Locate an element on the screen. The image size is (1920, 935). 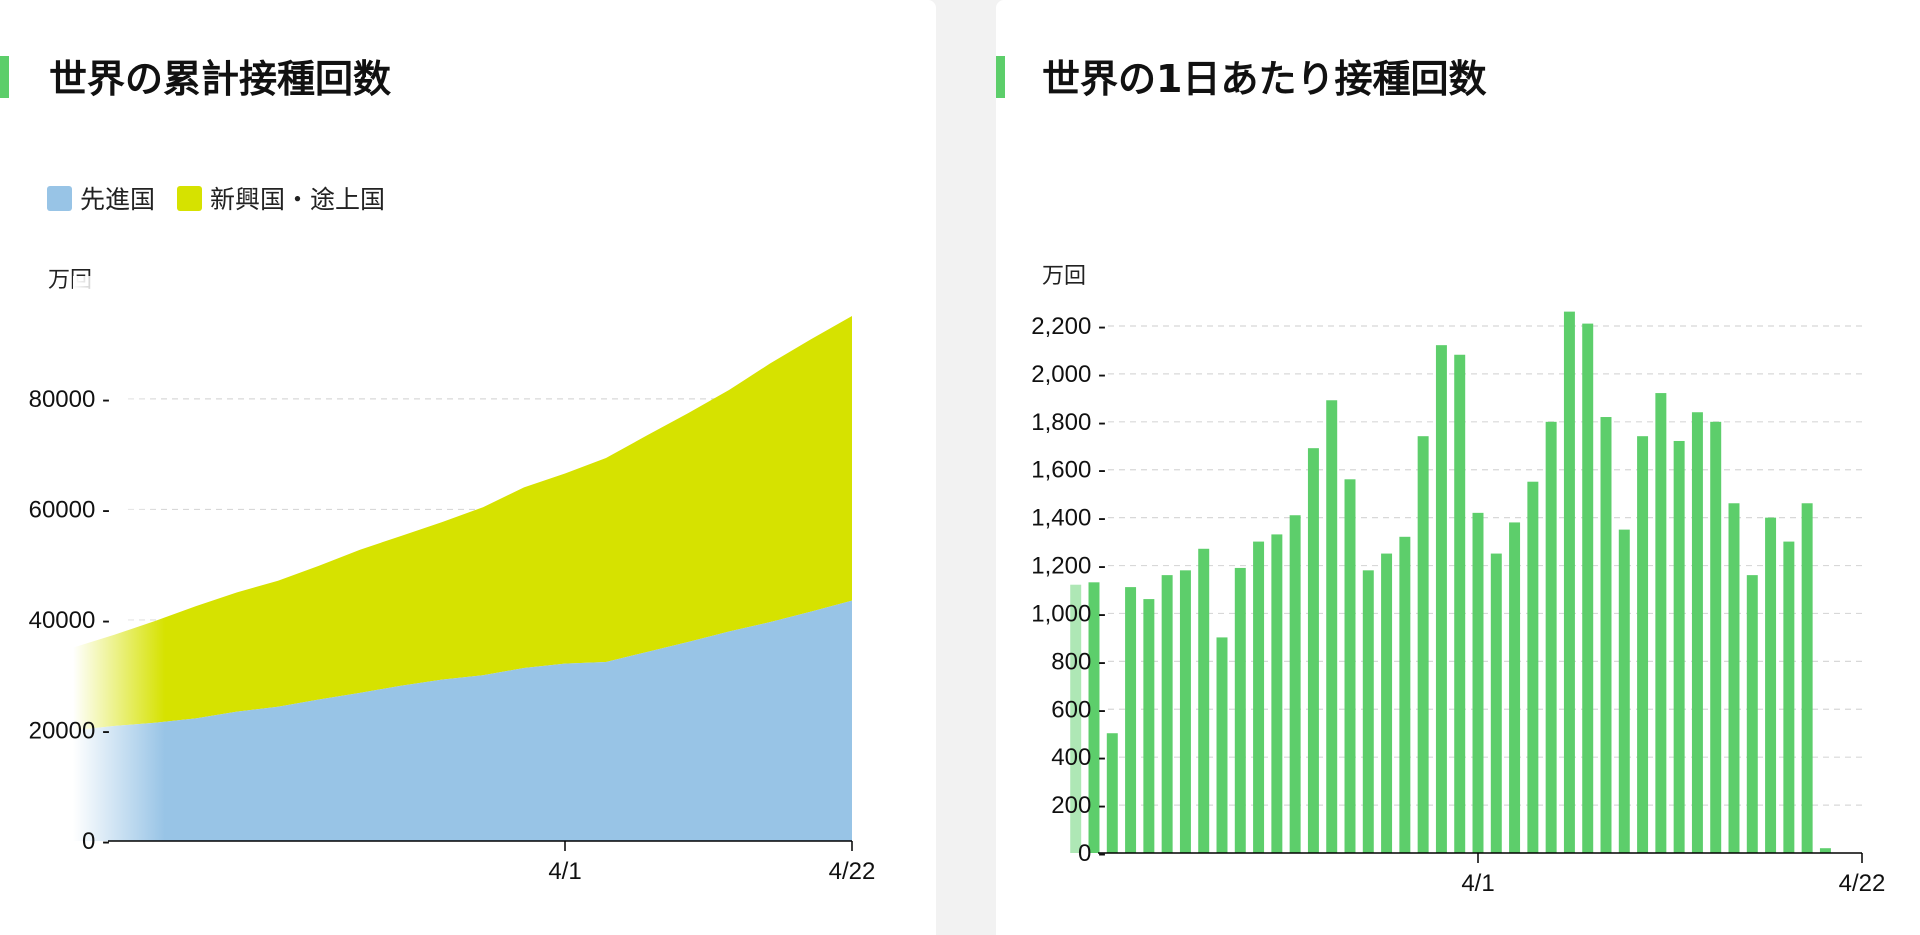
y-tick-label: 200 - is located at coordinates (1078, 805).